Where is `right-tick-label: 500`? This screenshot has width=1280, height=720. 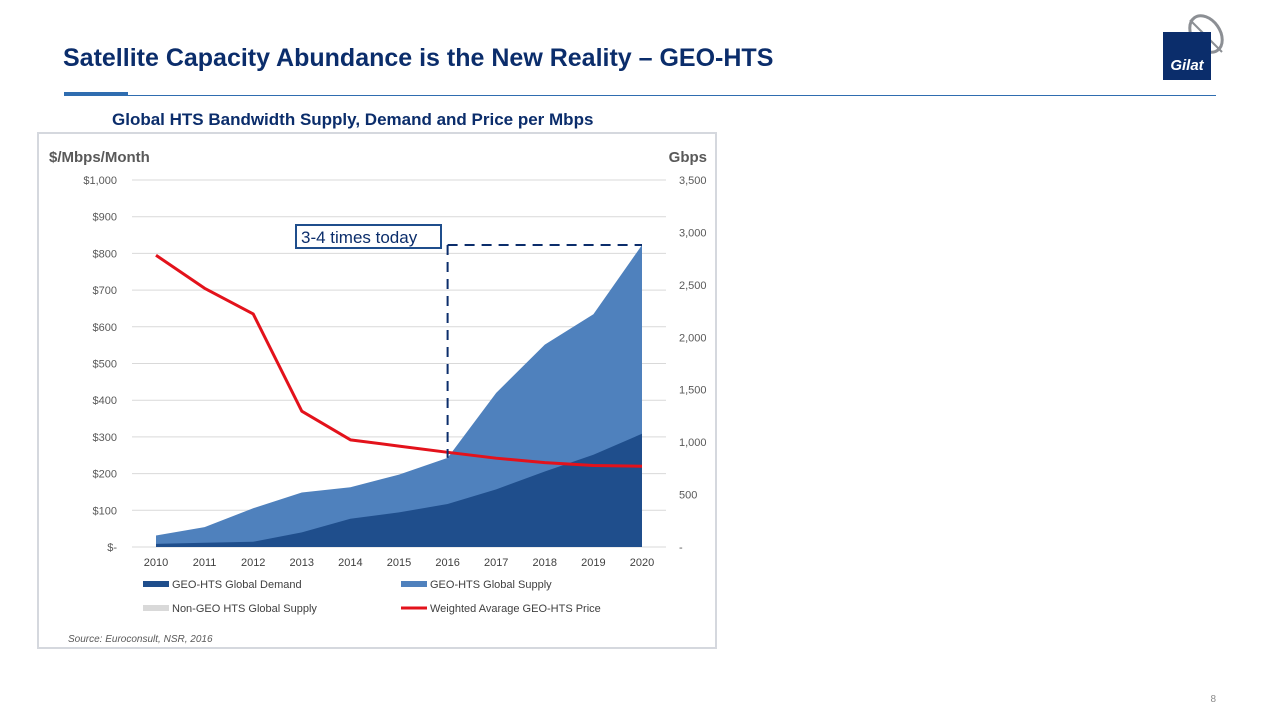 right-tick-label: 500 is located at coordinates (688, 496).